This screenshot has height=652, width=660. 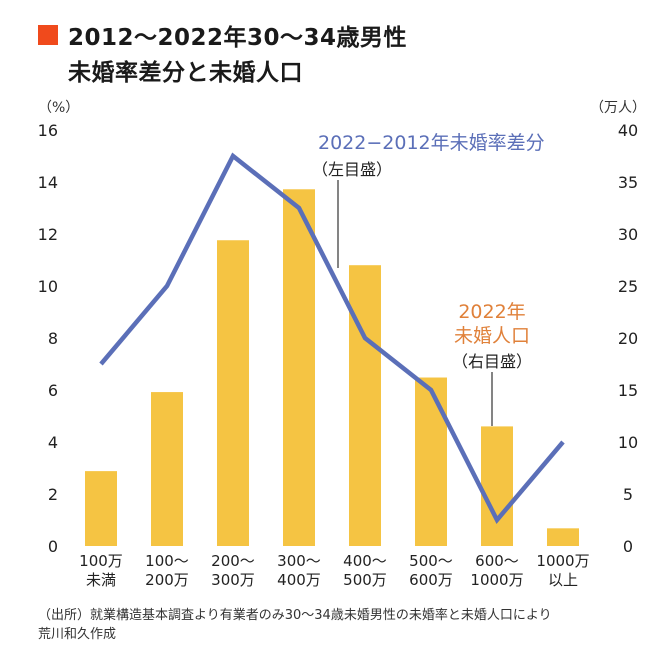 I want to click on x-tick-label: 400万, so click(x=299, y=580).